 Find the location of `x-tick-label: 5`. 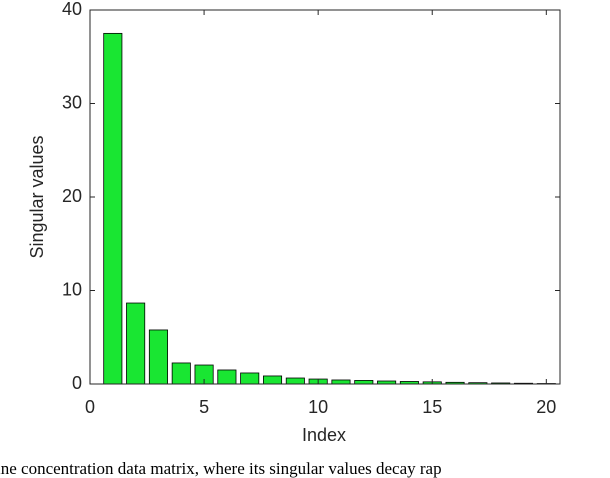

x-tick-label: 5 is located at coordinates (204, 407).